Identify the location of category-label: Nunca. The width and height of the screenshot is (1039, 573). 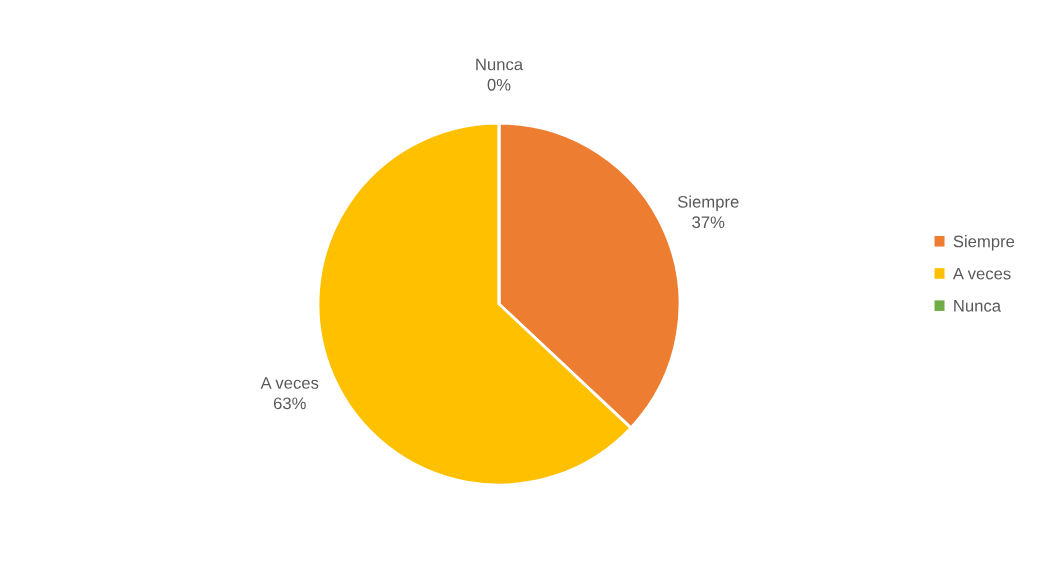
(500, 64).